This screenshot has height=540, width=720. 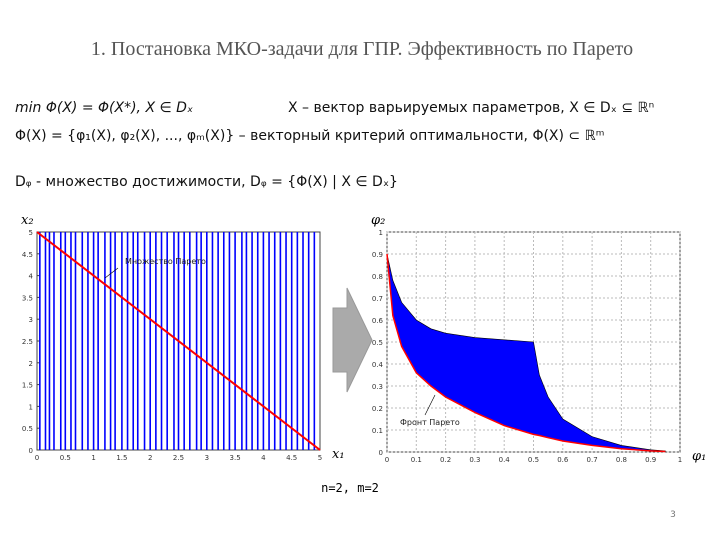 I want to click on y-tick-label: 4.5, so click(x=27, y=255).